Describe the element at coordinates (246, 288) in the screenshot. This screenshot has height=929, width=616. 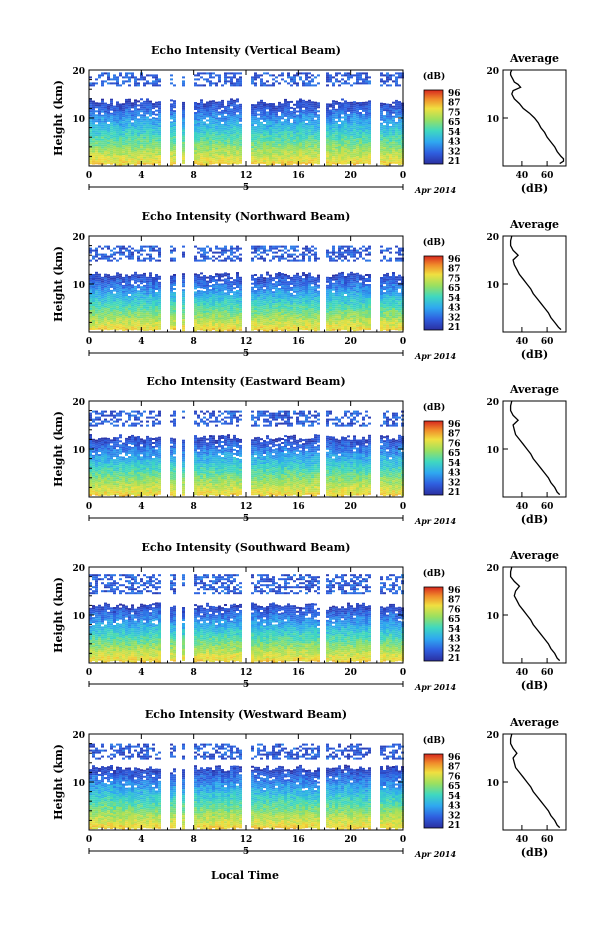
I see `heatmap` at that location.